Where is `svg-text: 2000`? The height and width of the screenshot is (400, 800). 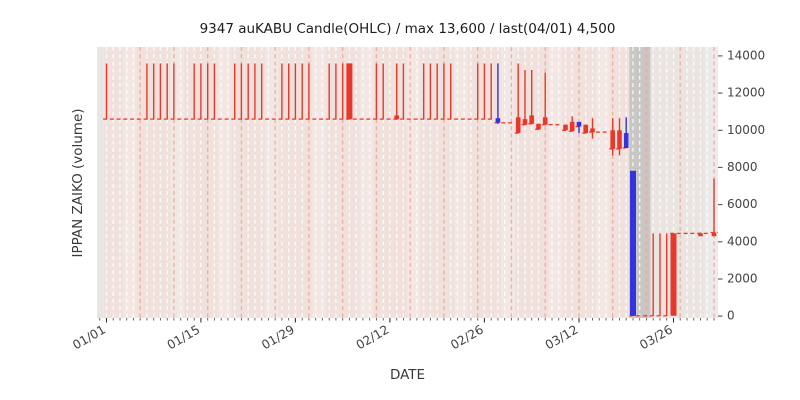
svg-text: 2000 is located at coordinates (742, 279).